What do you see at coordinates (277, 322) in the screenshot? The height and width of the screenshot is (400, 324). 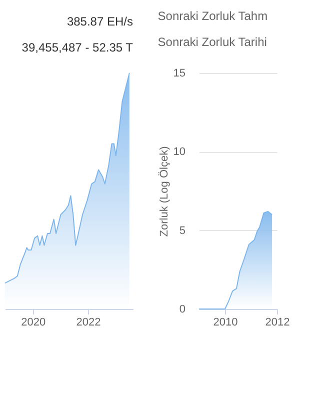 I see `x-tick-label: 2012` at bounding box center [277, 322].